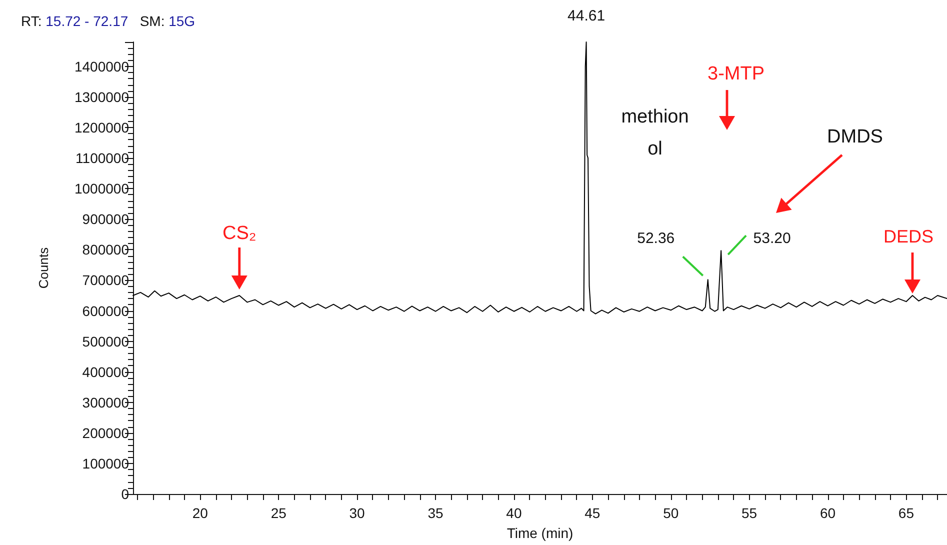  What do you see at coordinates (106, 219) in the screenshot?
I see `y-tick-label: 900000` at bounding box center [106, 219].